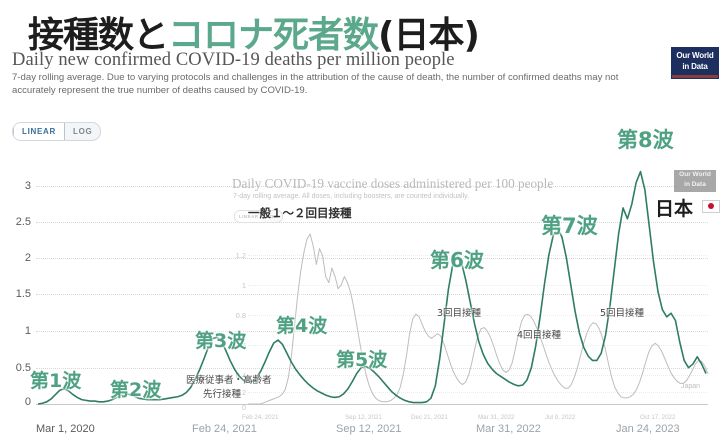 The height and width of the screenshot is (442, 728). What do you see at coordinates (240, 255) in the screenshot?
I see `inner-y-tick-1p2: 1.2` at bounding box center [240, 255].